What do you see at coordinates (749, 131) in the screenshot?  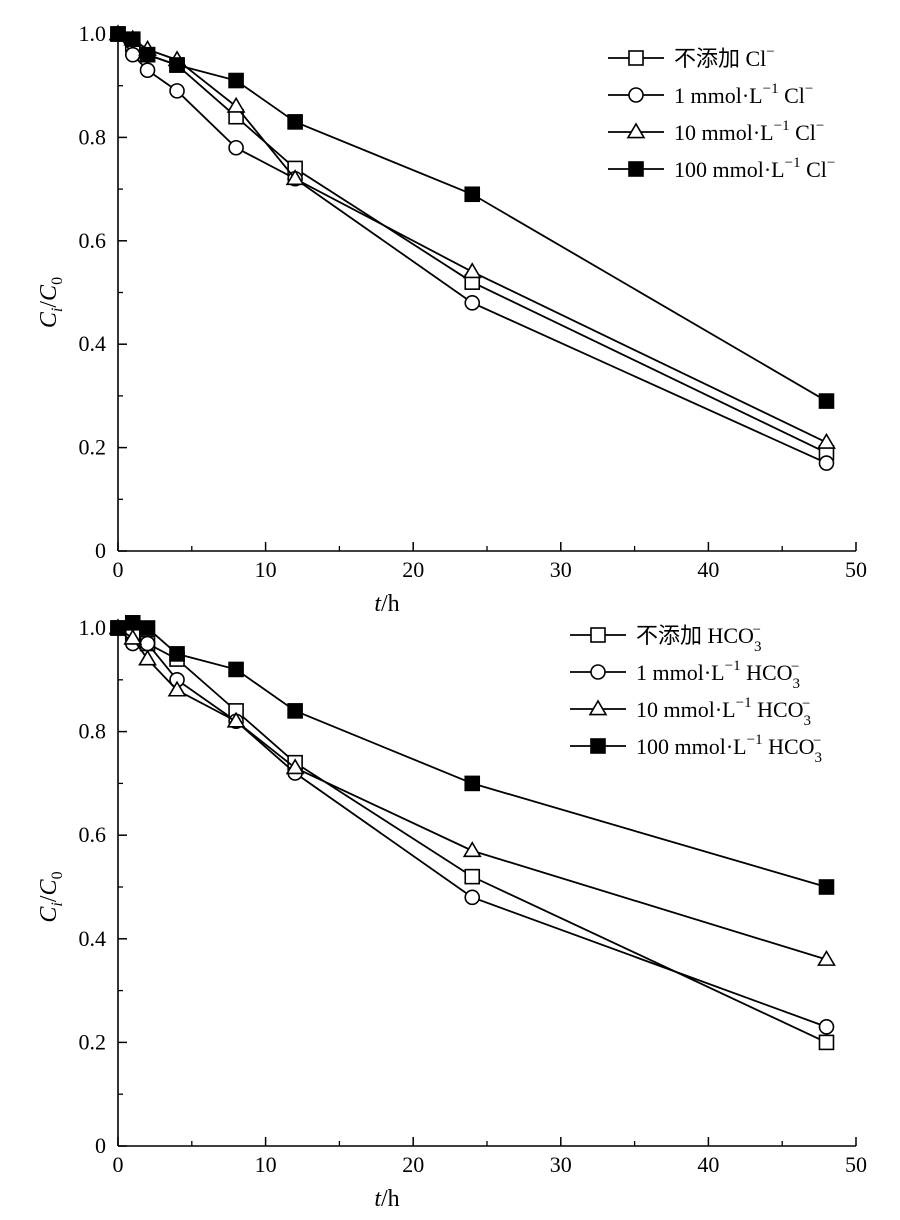 I see `legend-label: 10 mmol·L−1 Cl−` at bounding box center [749, 131].